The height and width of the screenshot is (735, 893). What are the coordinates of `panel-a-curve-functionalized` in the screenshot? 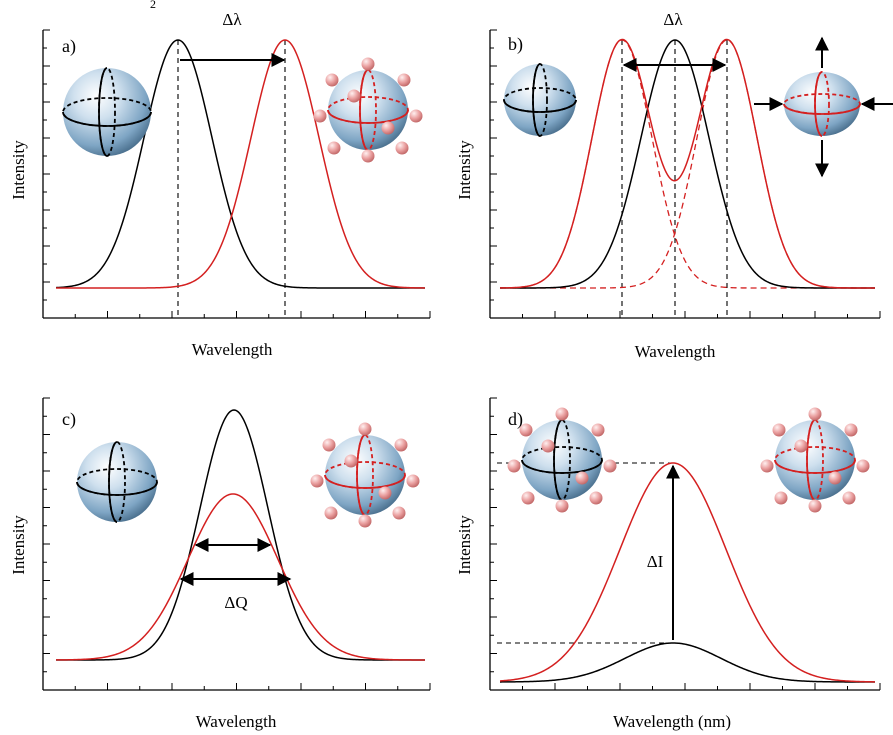 It's located at (241, 164).